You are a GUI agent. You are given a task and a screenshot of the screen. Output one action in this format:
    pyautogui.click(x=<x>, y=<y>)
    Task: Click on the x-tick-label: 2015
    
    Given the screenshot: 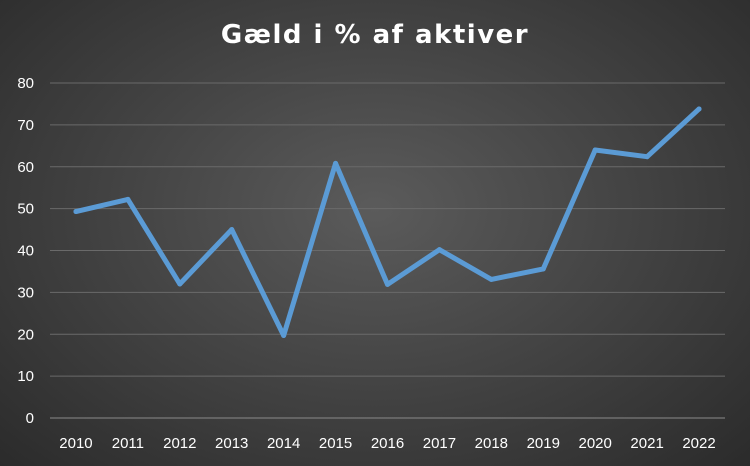 What is the action you would take?
    pyautogui.click(x=335, y=443)
    